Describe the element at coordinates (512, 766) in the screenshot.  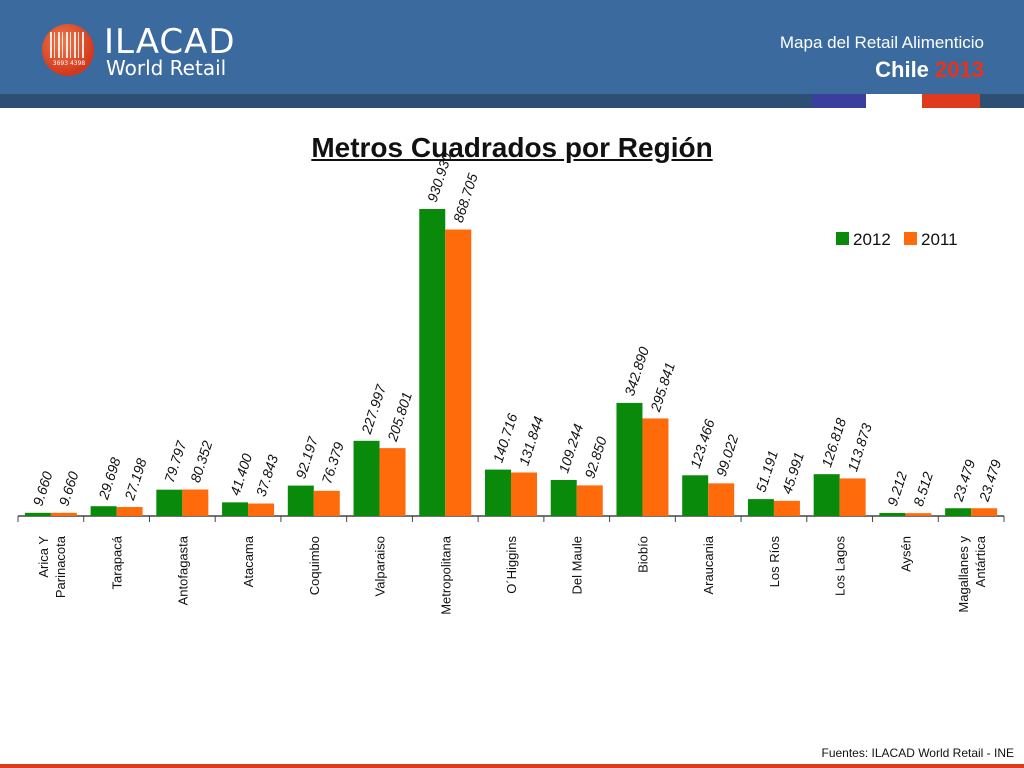
I see `footer-line` at that location.